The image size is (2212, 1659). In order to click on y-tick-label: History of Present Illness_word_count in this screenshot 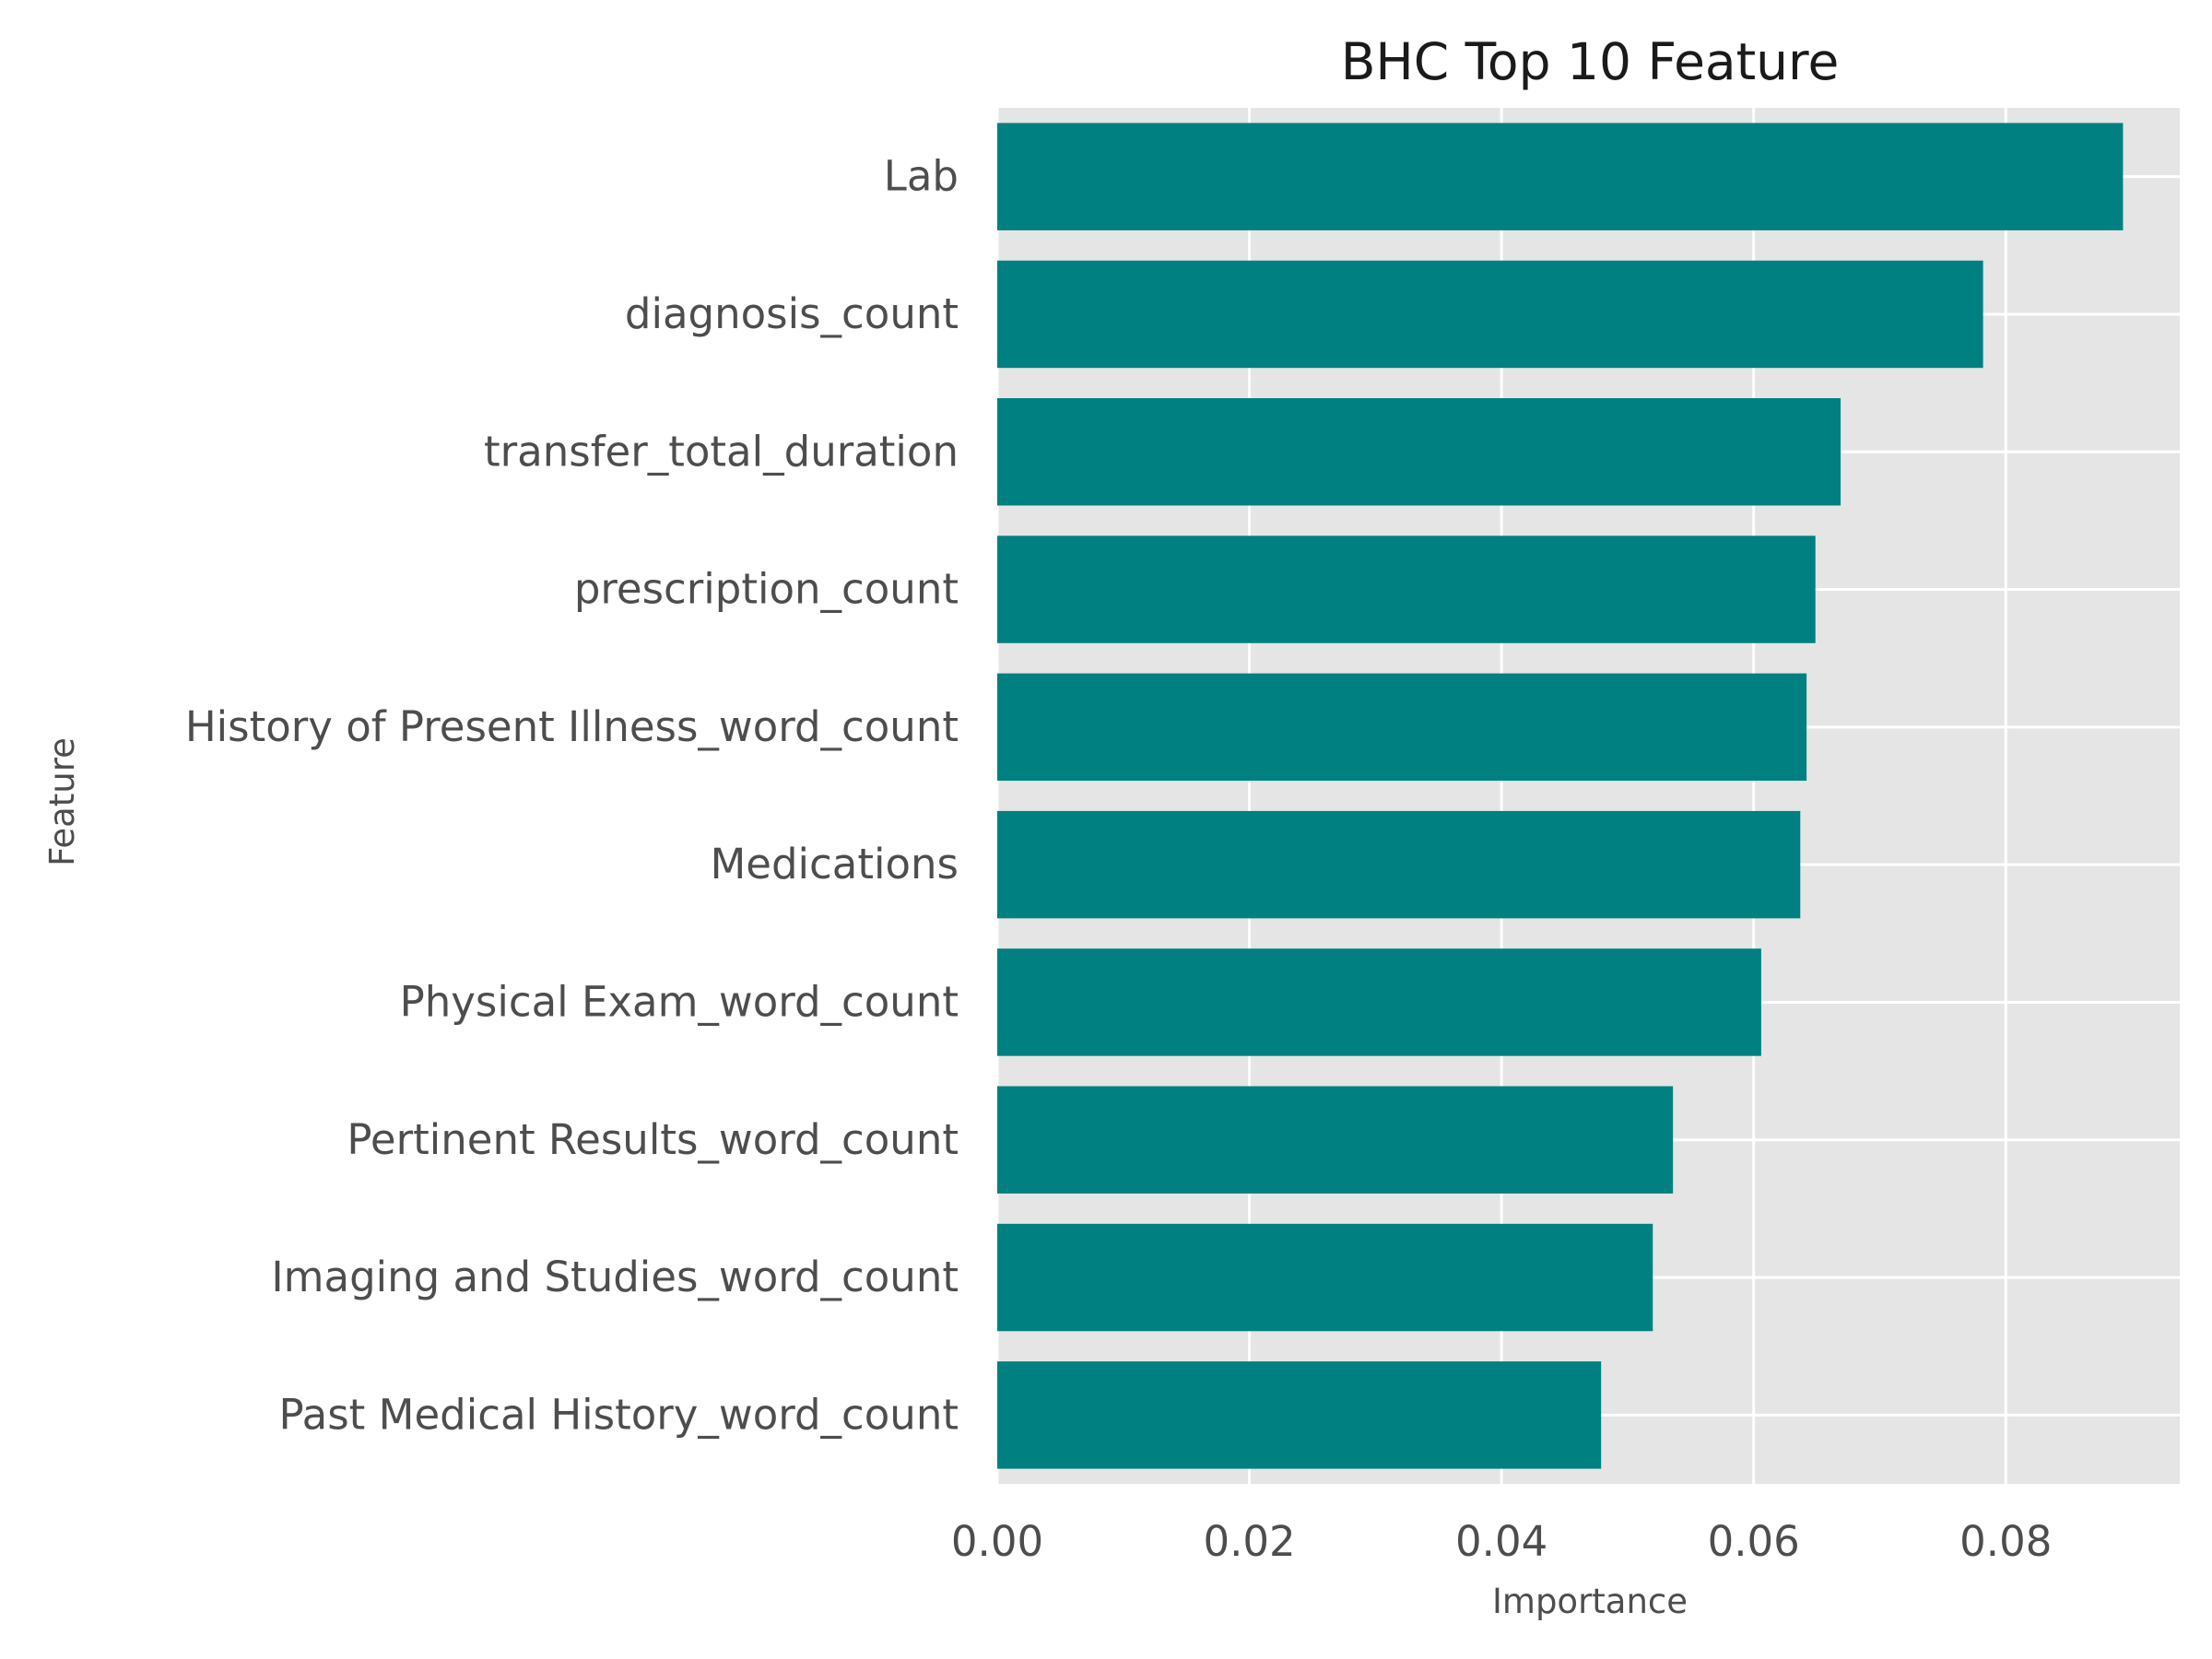, I will do `click(572, 726)`.